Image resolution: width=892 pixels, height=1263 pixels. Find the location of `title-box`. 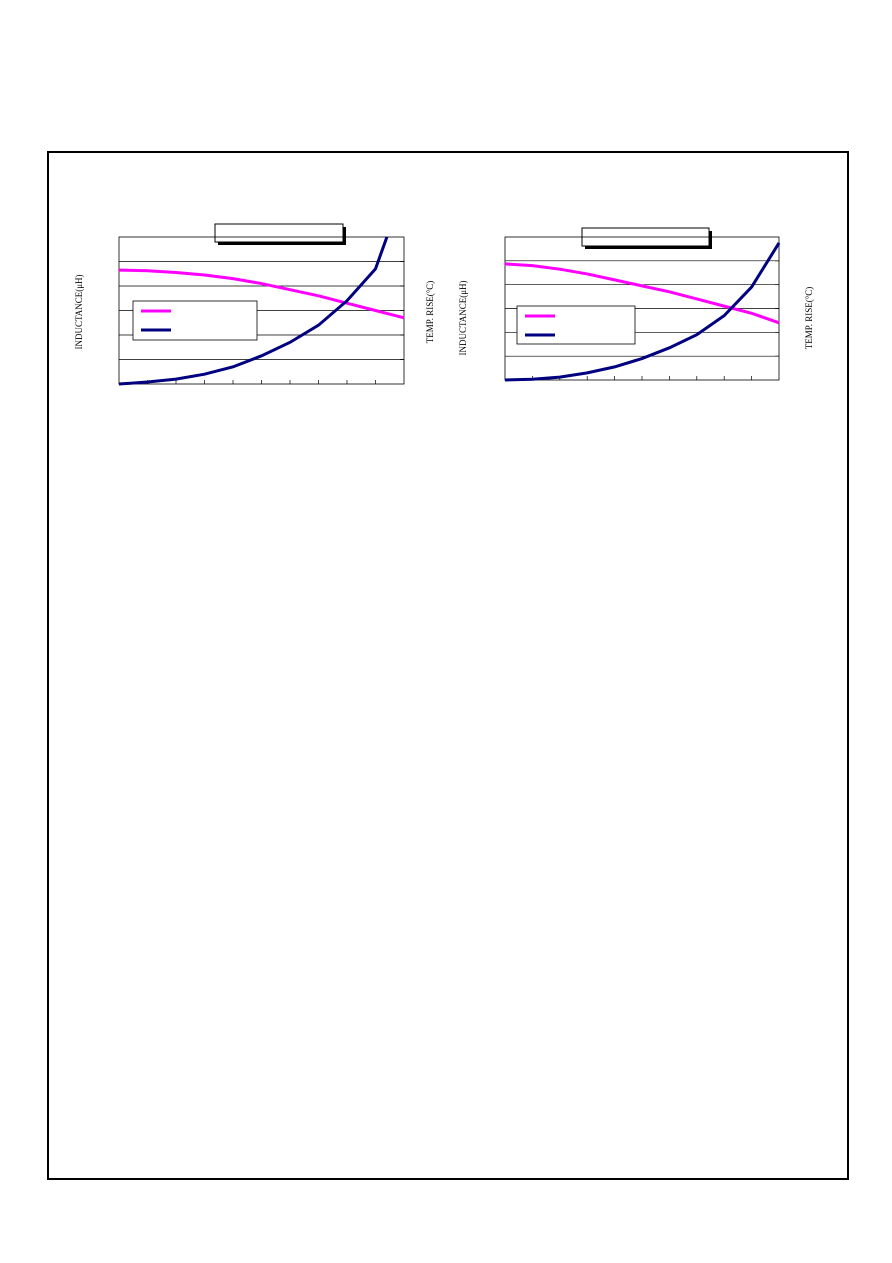

title-box is located at coordinates (279, 233).